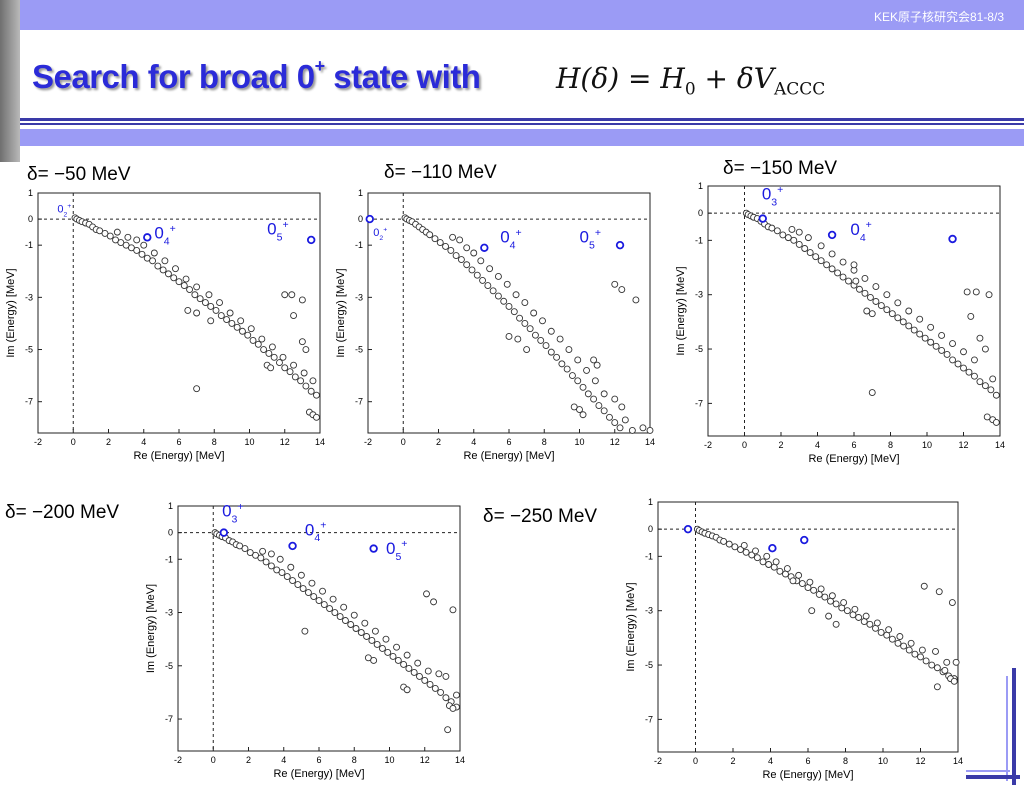  Describe the element at coordinates (360, 193) in the screenshot. I see `y-tick-label: 1` at that location.